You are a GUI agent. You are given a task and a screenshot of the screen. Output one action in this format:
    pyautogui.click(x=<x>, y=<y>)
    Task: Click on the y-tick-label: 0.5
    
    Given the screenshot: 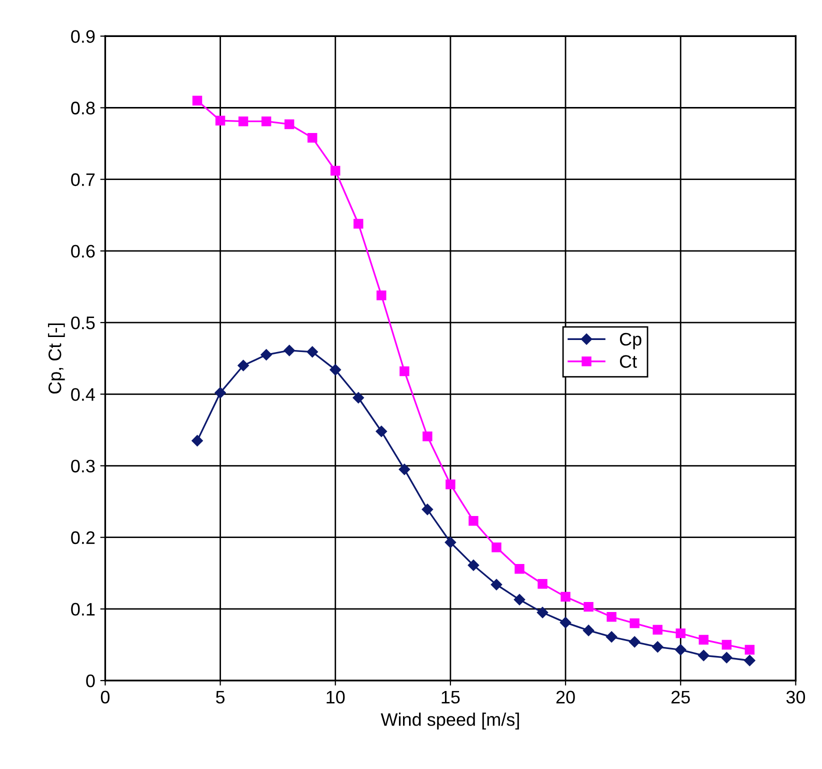 What is the action you would take?
    pyautogui.click(x=83, y=323)
    